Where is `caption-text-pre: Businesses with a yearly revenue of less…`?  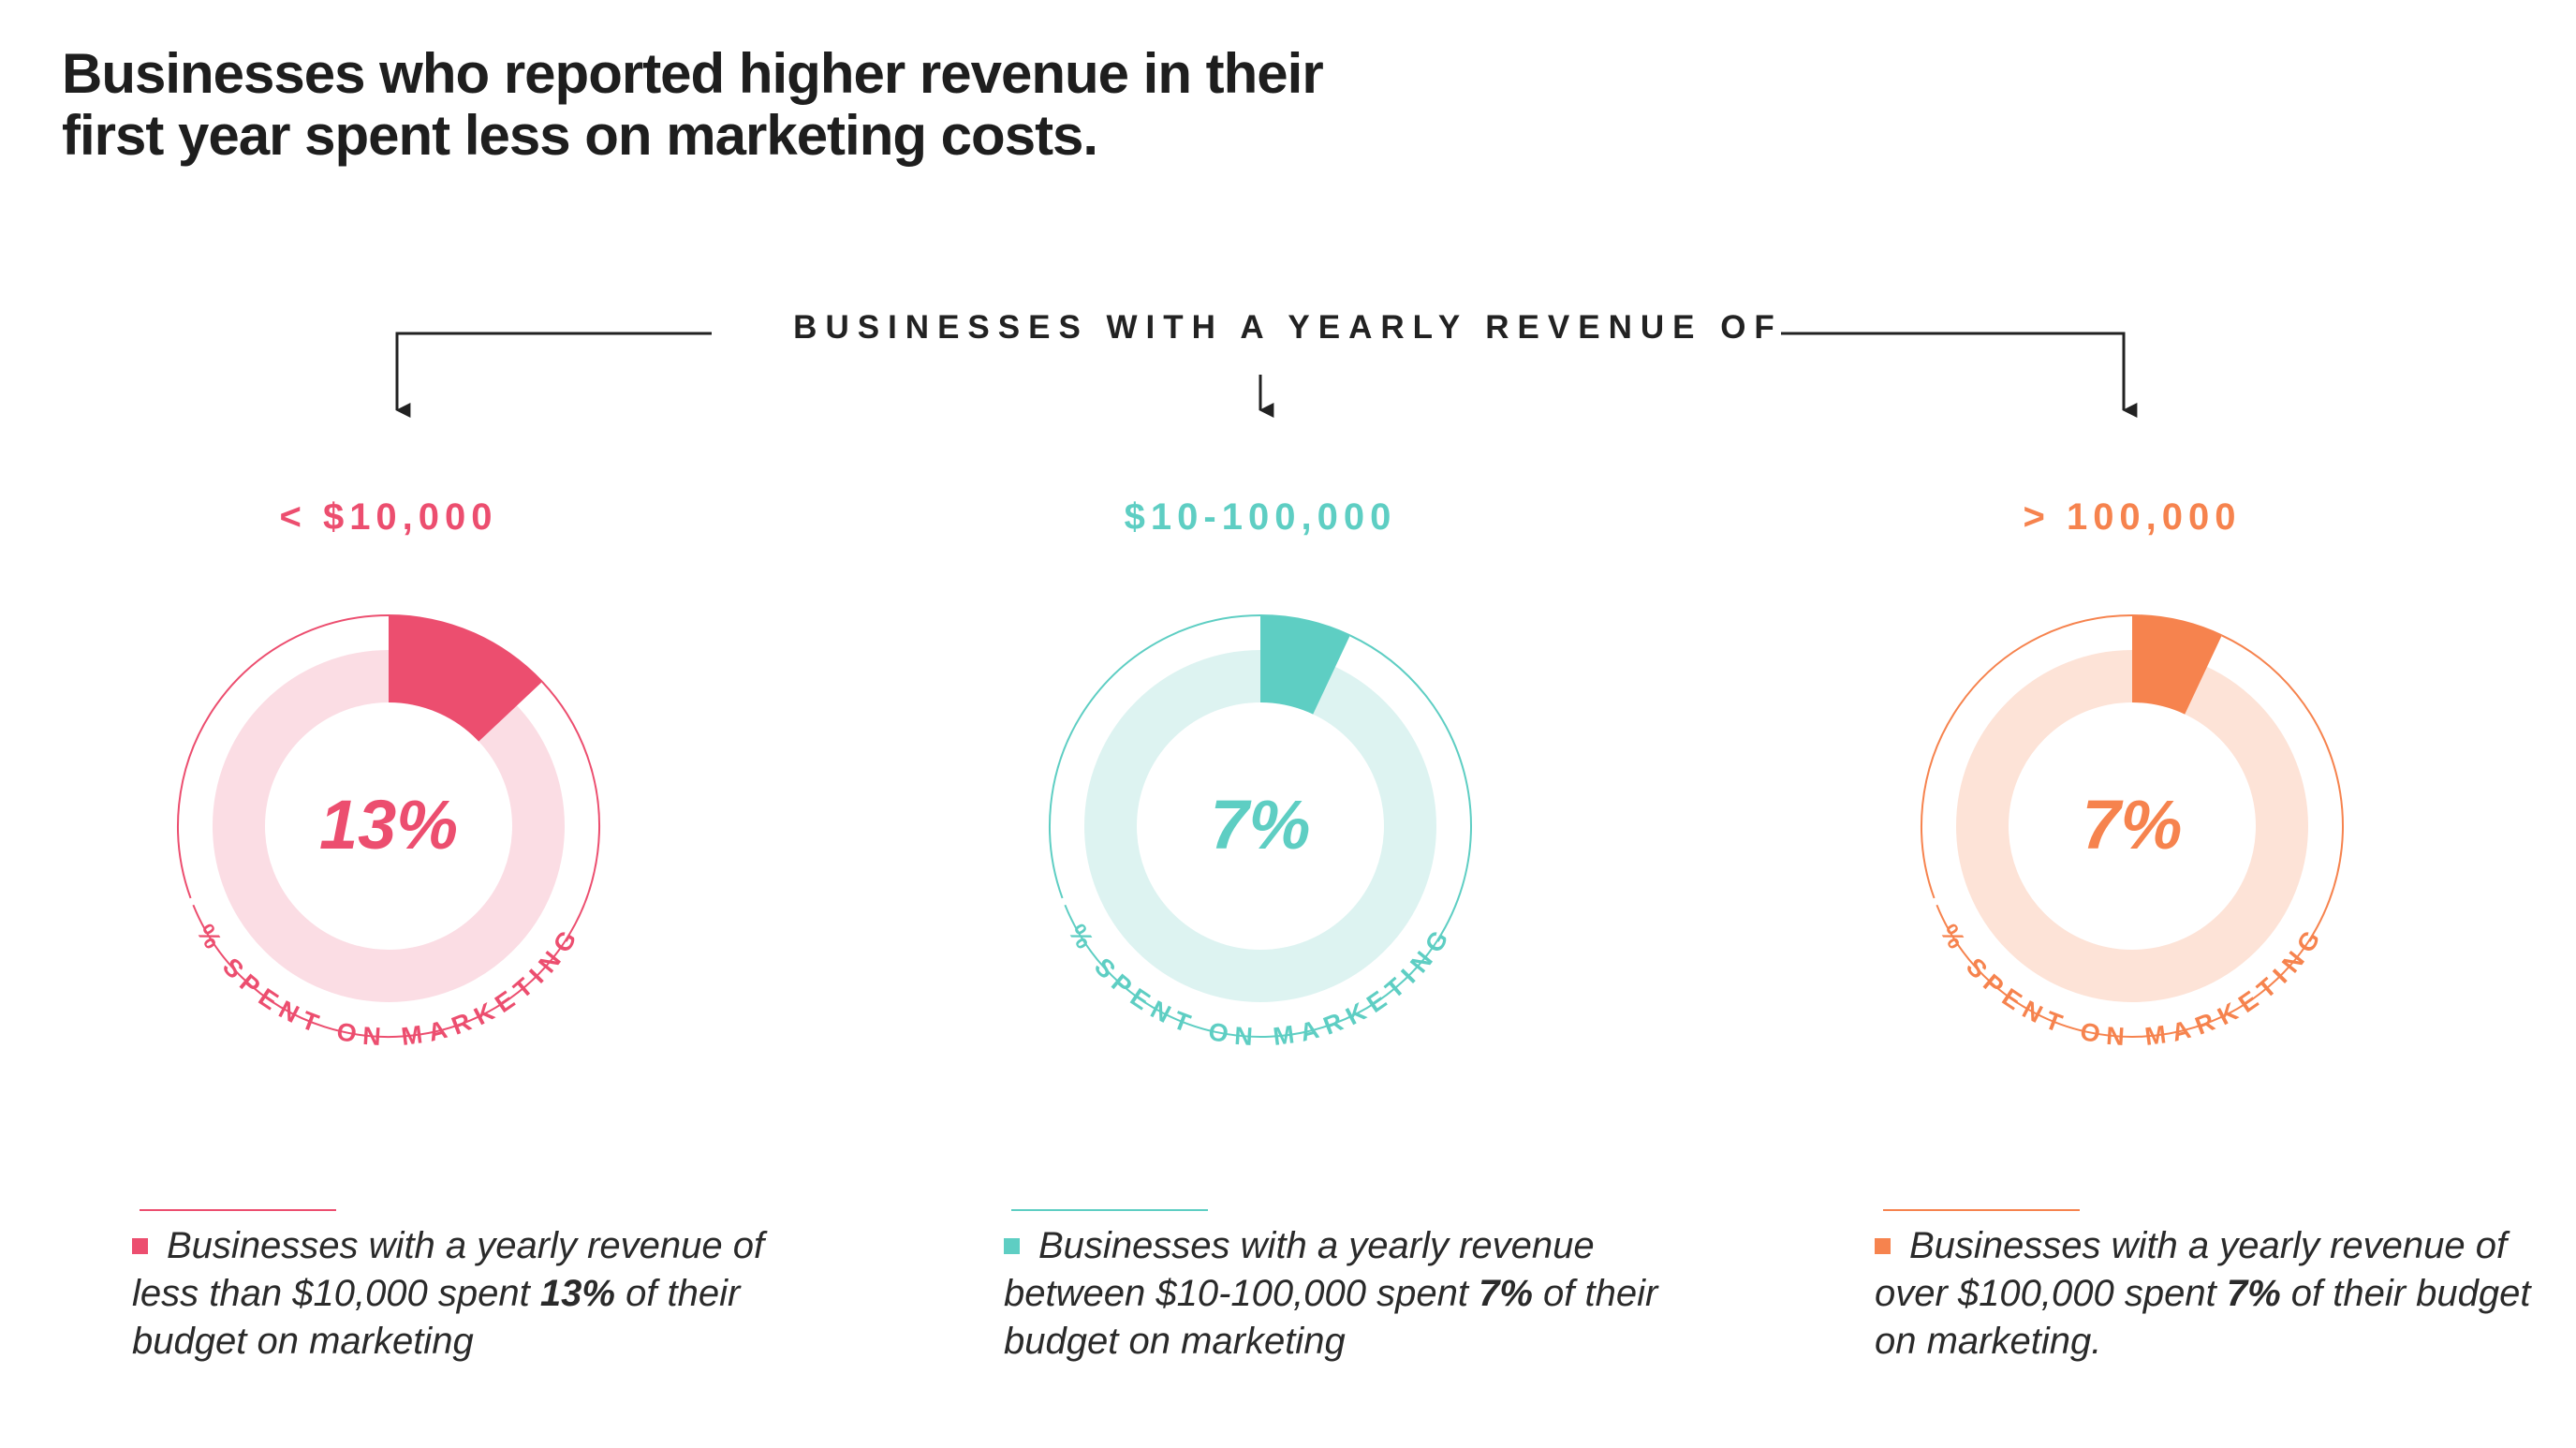 caption-text-pre: Businesses with a yearly revenue of less… is located at coordinates (448, 1269).